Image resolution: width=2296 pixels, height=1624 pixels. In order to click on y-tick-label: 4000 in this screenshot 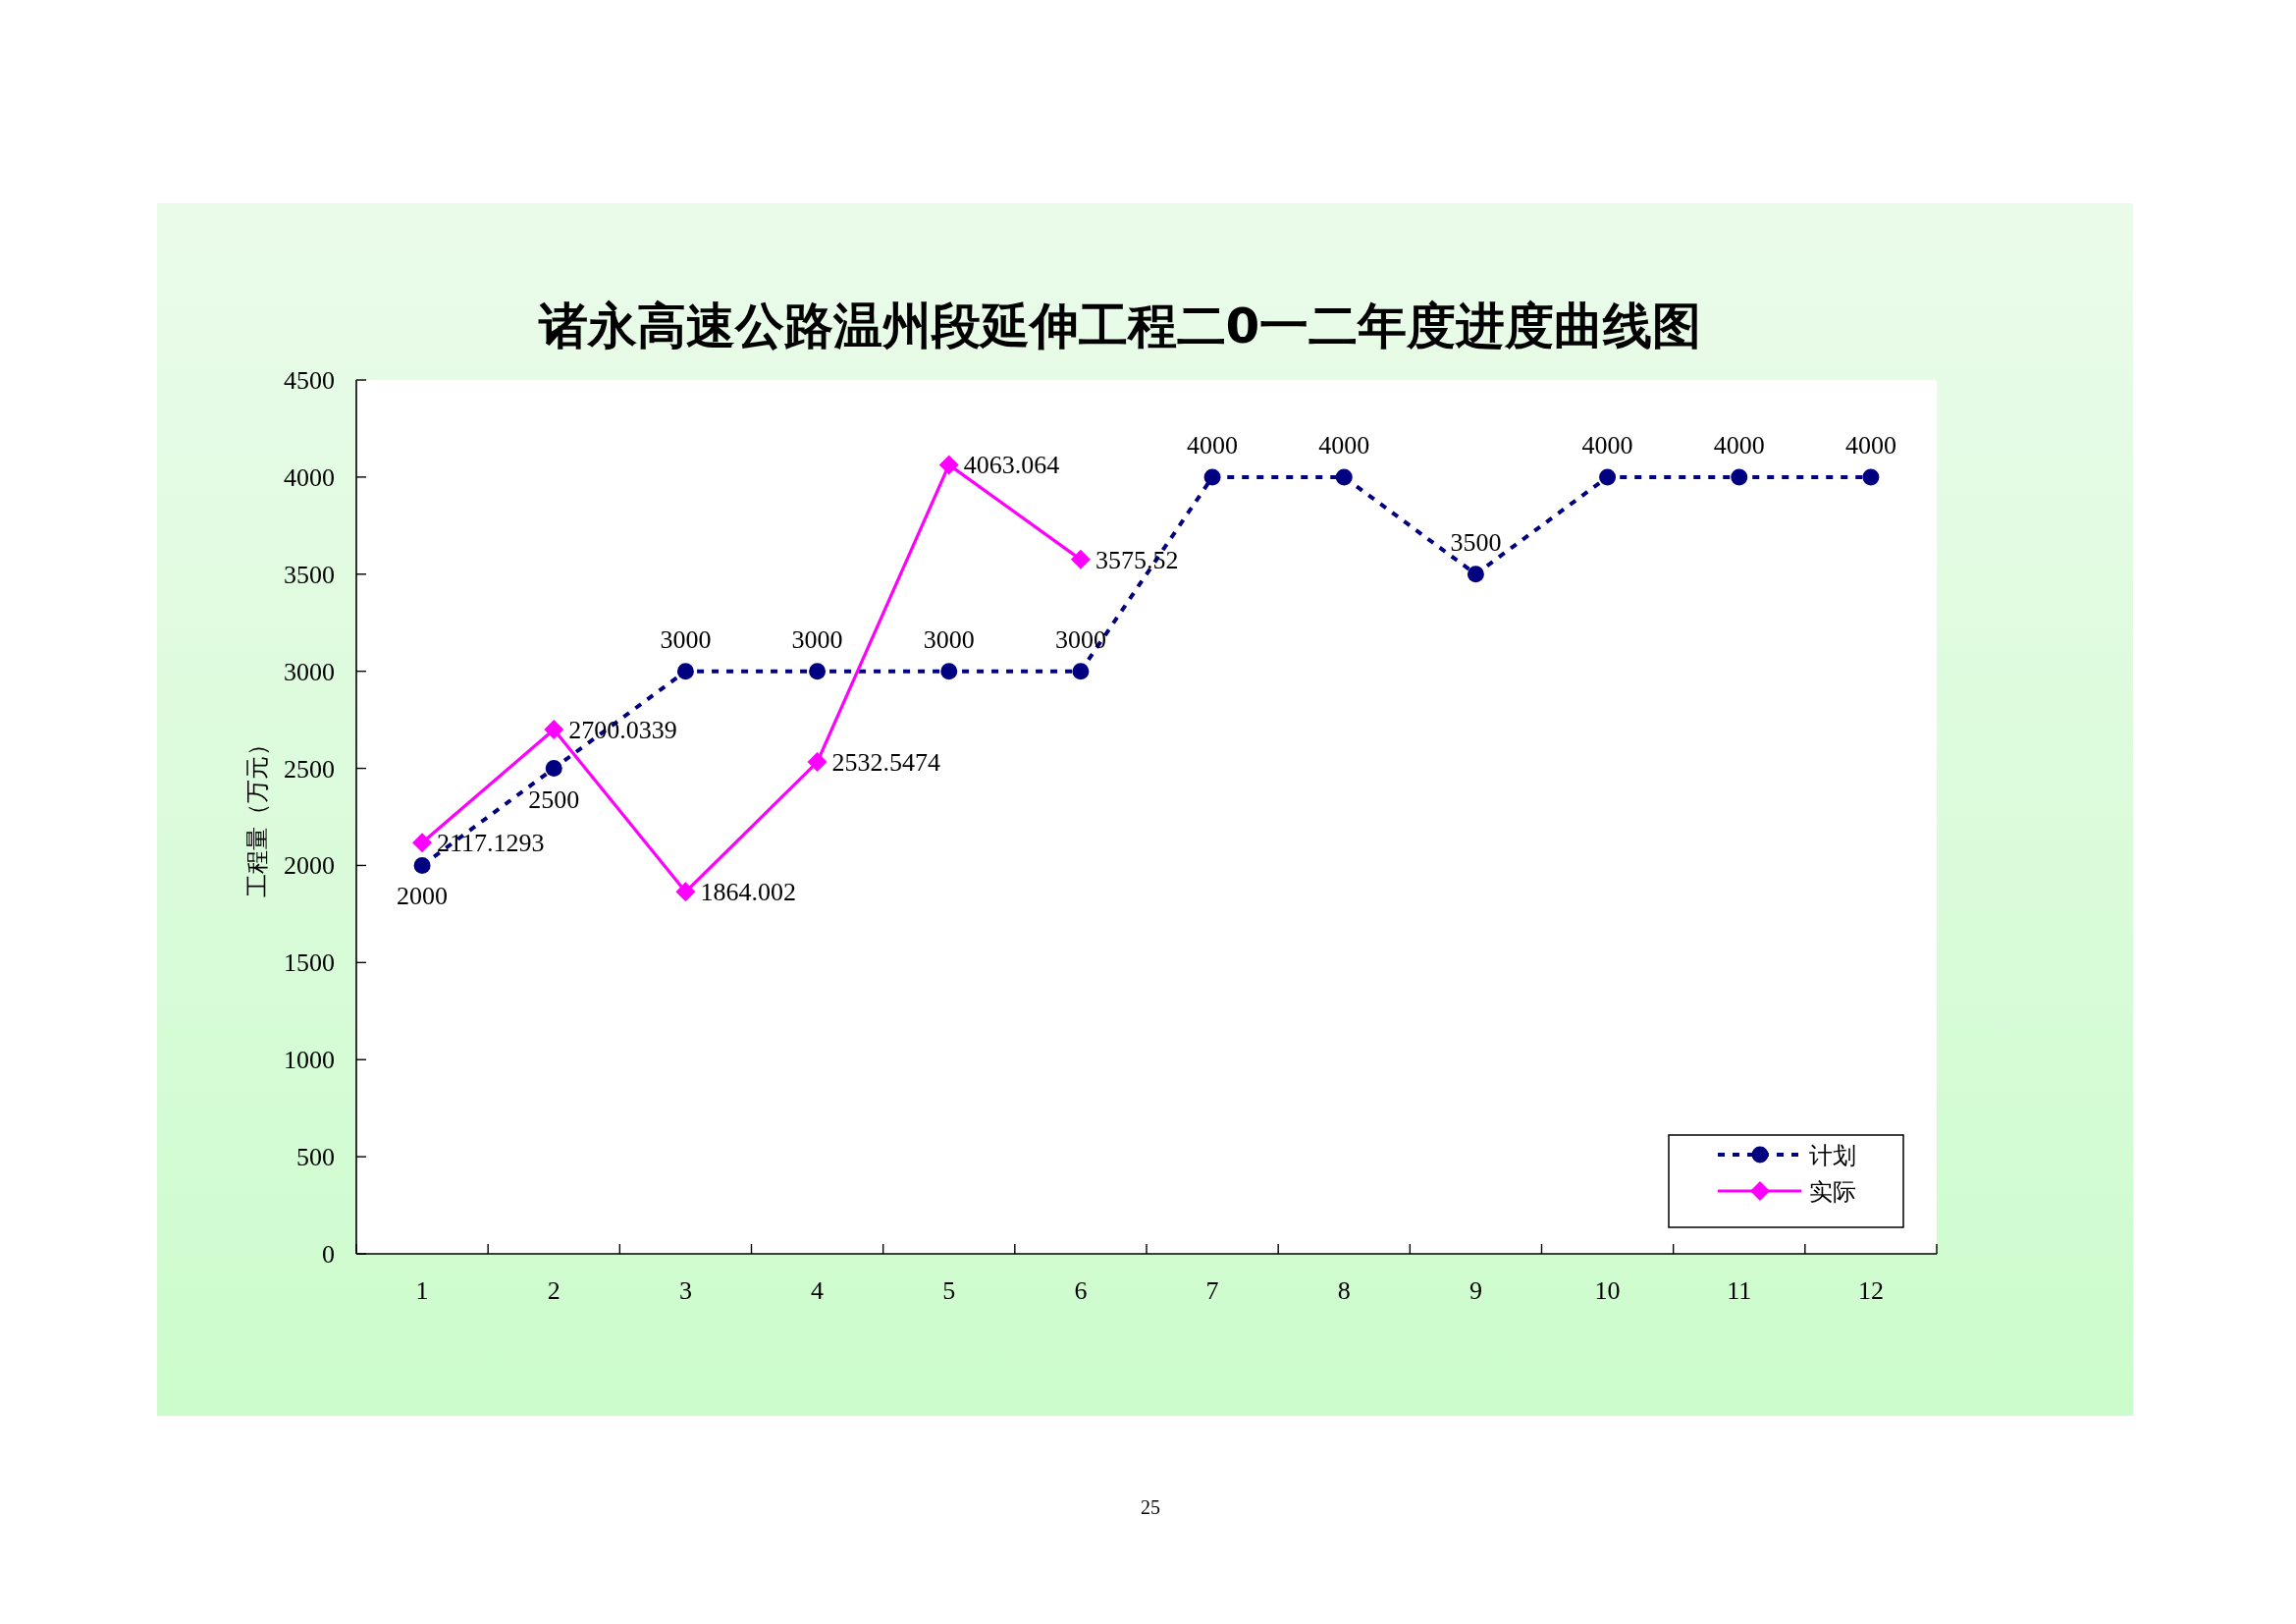, I will do `click(309, 477)`.